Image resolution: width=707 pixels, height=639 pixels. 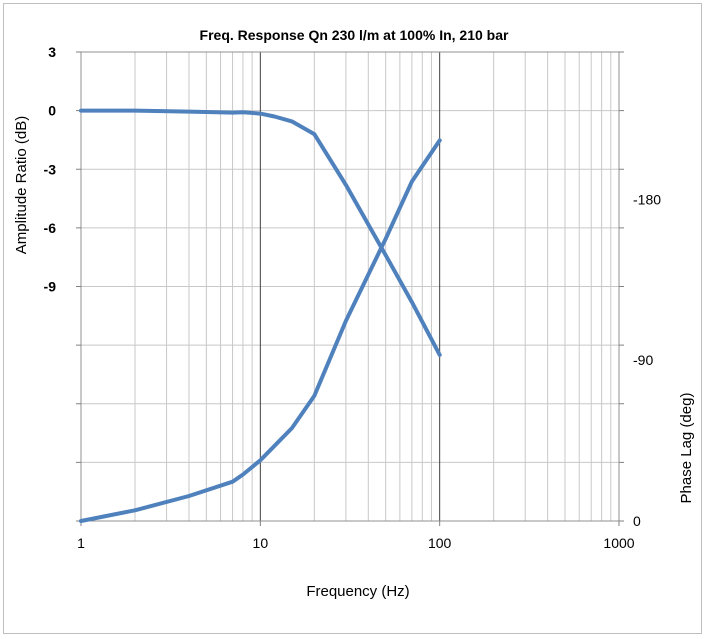 I want to click on x-axis-title: Frequency (Hz), so click(x=357, y=591).